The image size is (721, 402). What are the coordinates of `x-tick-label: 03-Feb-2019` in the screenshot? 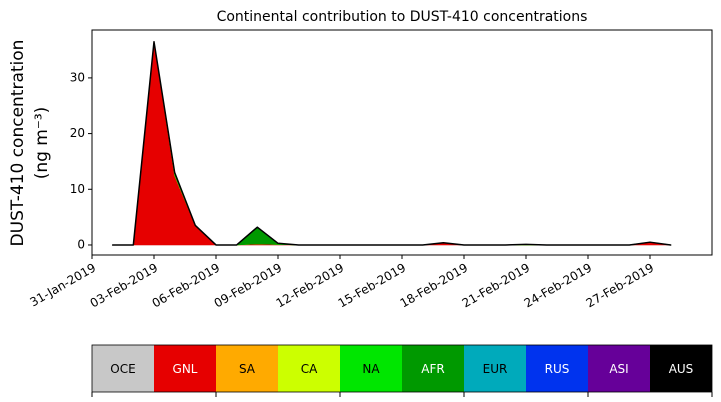 It's located at (124, 286).